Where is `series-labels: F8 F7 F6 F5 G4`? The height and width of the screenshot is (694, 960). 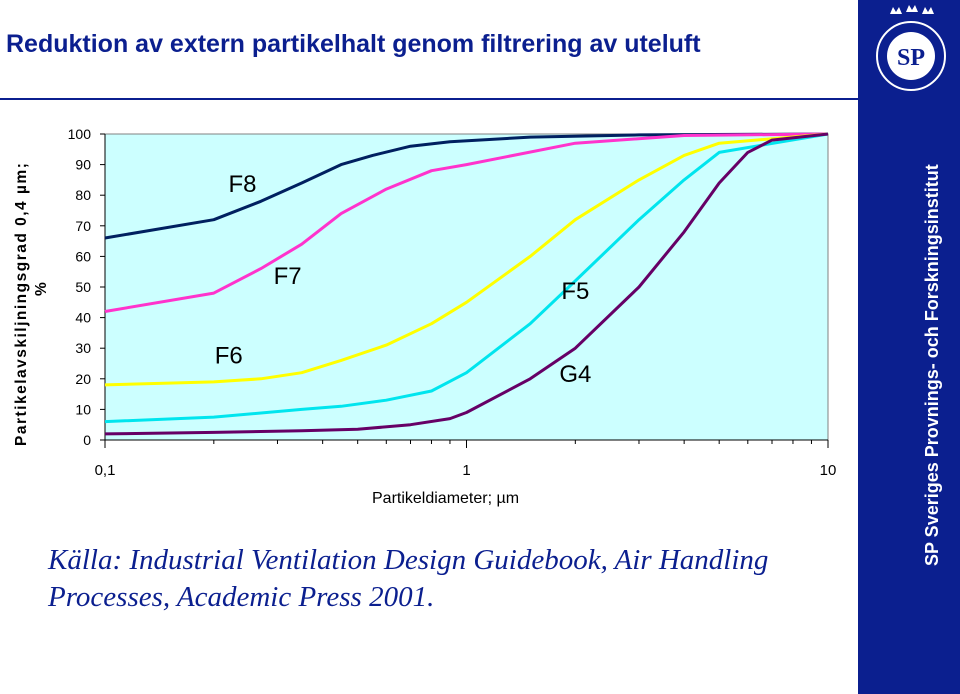 series-labels: F8 F7 F6 F5 G4 is located at coordinates (403, 279).